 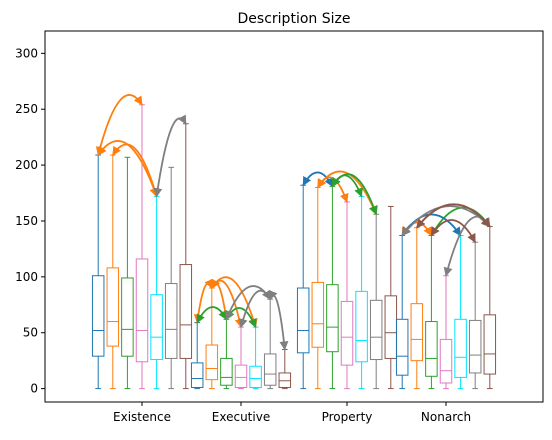 What do you see at coordinates (347, 417) in the screenshot?
I see `x-tick-label: Property` at bounding box center [347, 417].